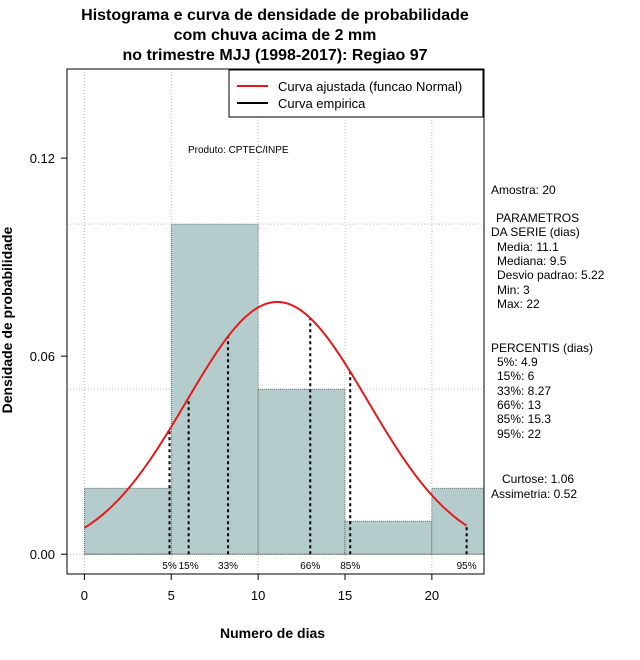  Describe the element at coordinates (42, 356) in the screenshot. I see `y-tick-label: 0.06` at that location.